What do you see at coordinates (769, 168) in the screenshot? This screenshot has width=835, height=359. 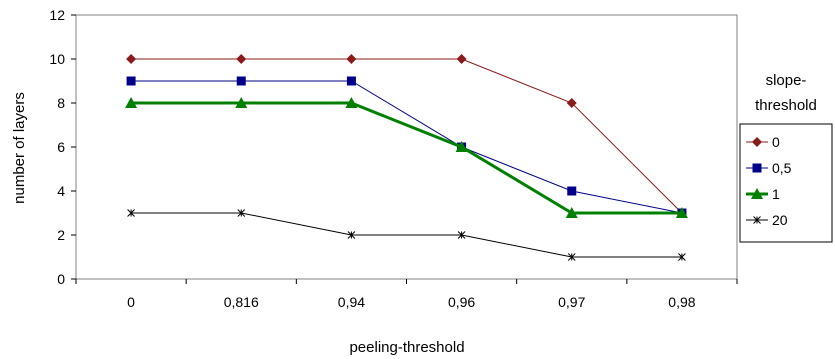 I see `legend-item: 0,5` at bounding box center [769, 168].